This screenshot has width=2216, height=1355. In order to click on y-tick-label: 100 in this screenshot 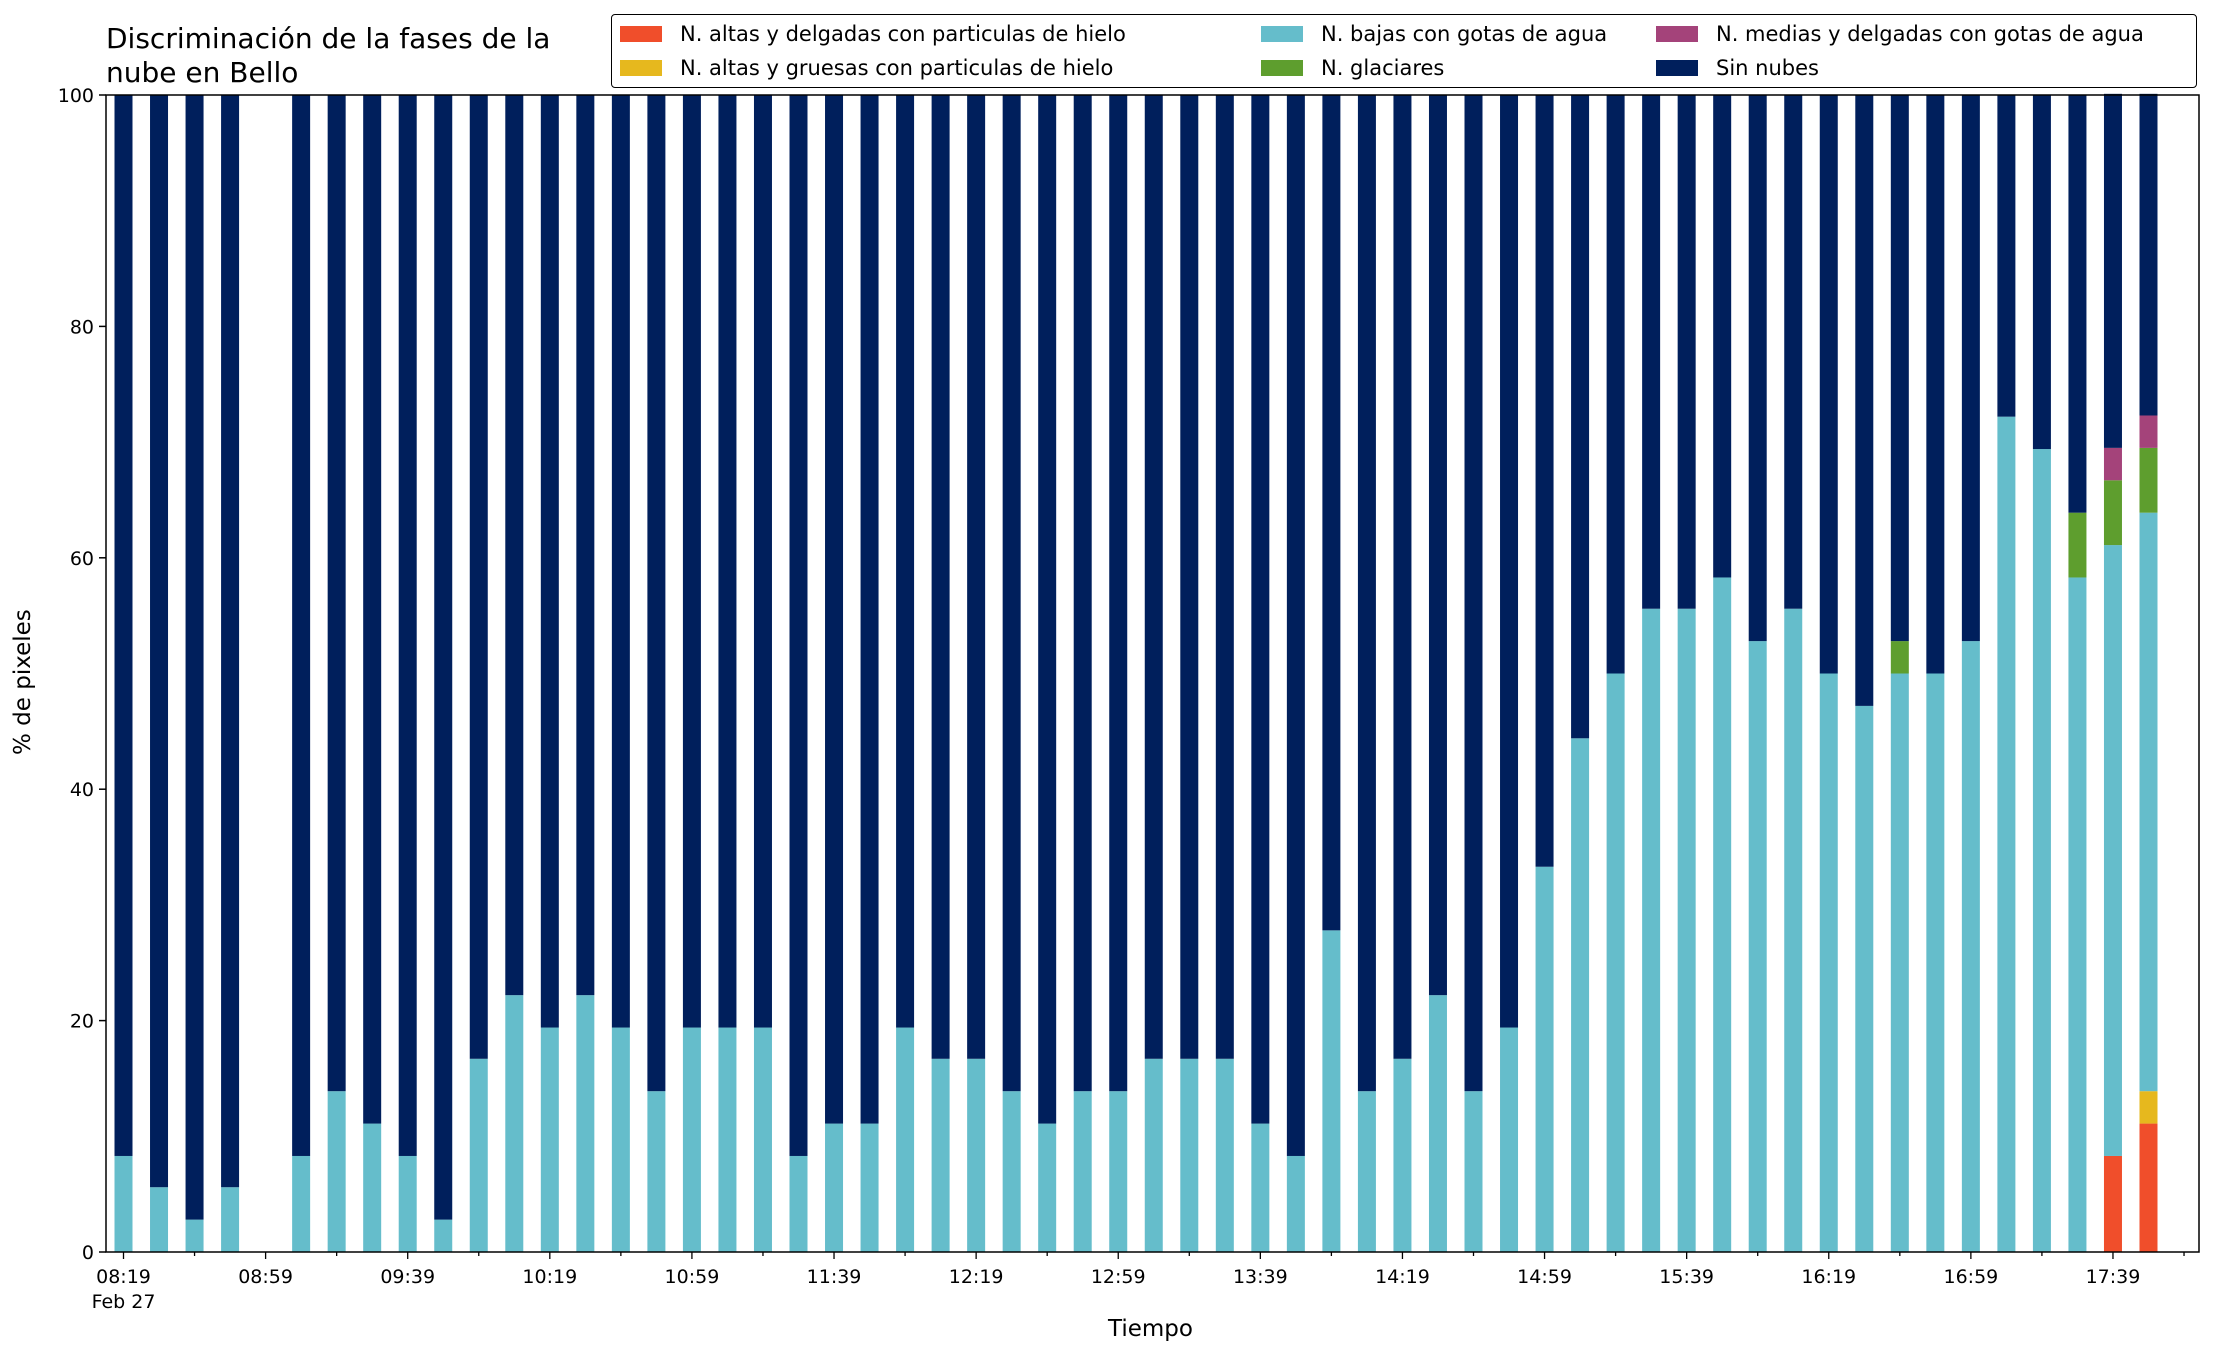, I will do `click(76, 96)`.